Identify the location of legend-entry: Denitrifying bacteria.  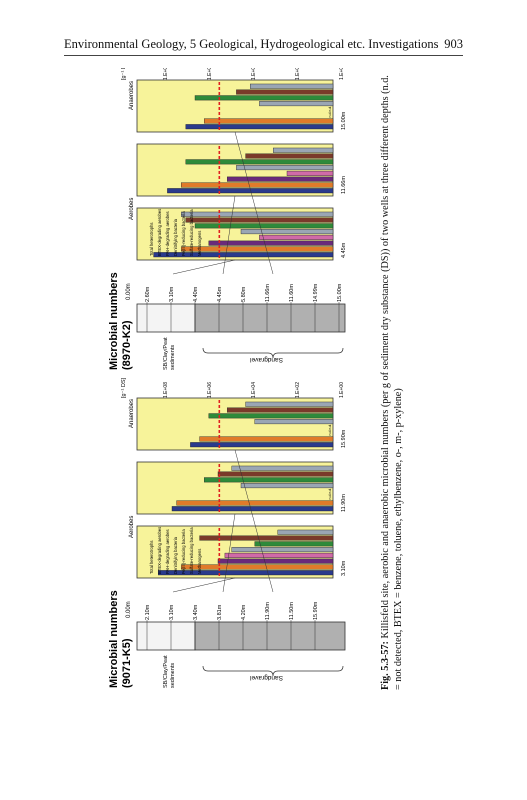
(175, 237).